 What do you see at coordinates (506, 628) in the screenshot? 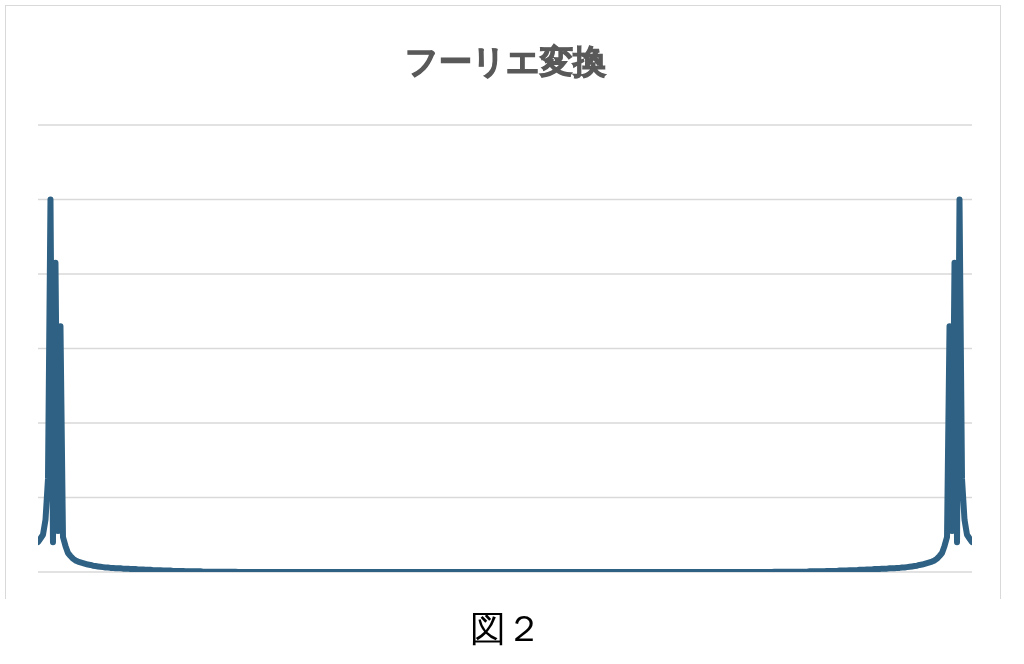
I see `caption: 図２` at bounding box center [506, 628].